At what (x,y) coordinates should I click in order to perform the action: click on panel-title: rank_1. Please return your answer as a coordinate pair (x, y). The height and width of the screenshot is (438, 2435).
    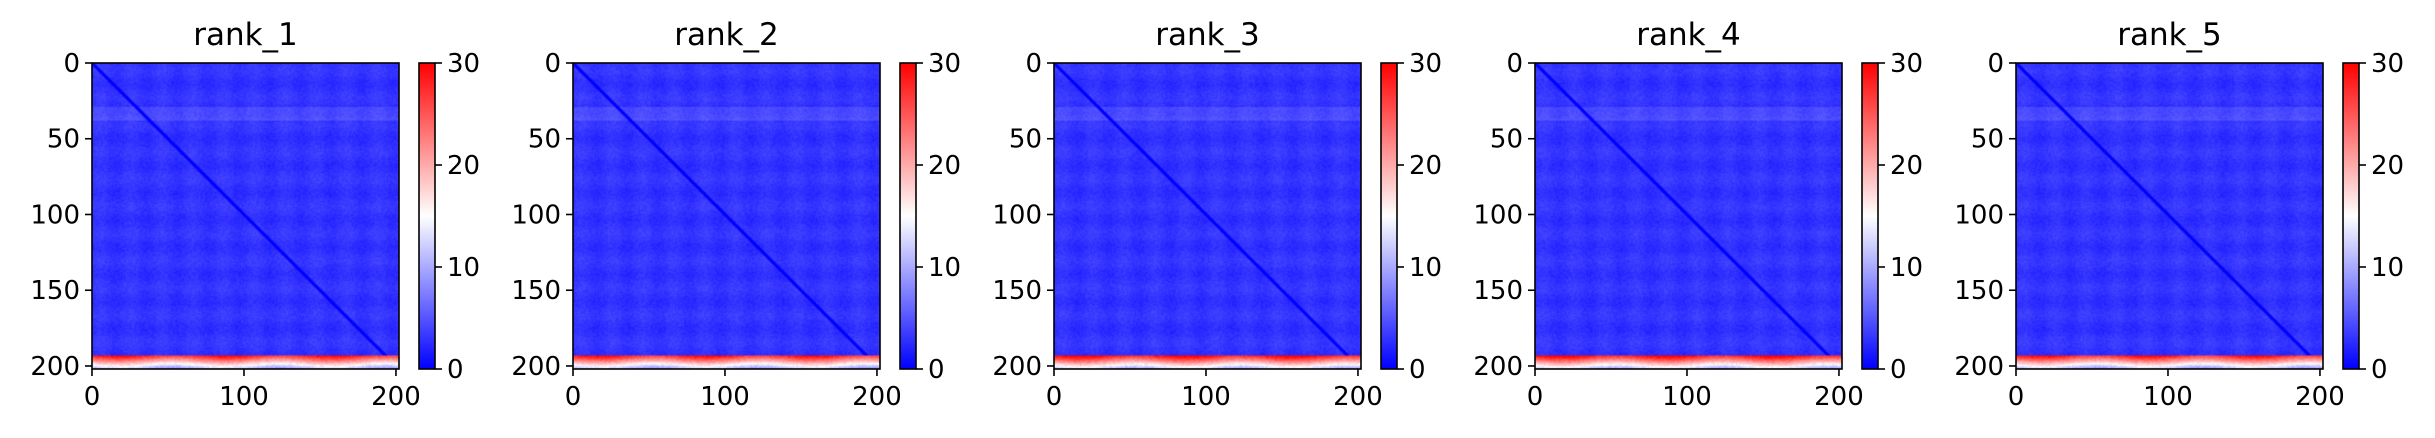
    Looking at the image, I should click on (245, 35).